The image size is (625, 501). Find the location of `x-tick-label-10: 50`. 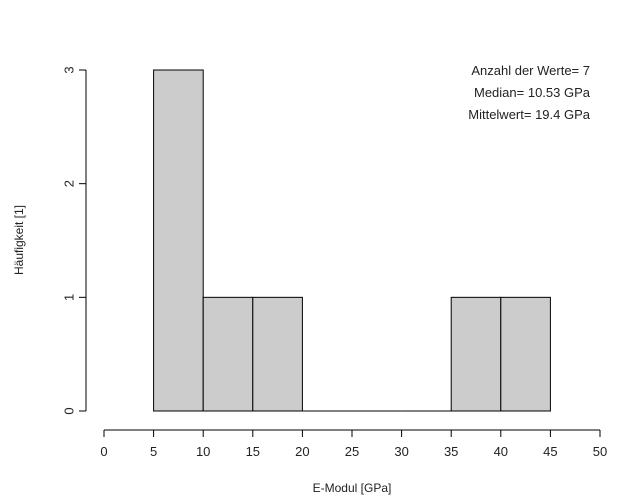

x-tick-label-10: 50 is located at coordinates (600, 451).